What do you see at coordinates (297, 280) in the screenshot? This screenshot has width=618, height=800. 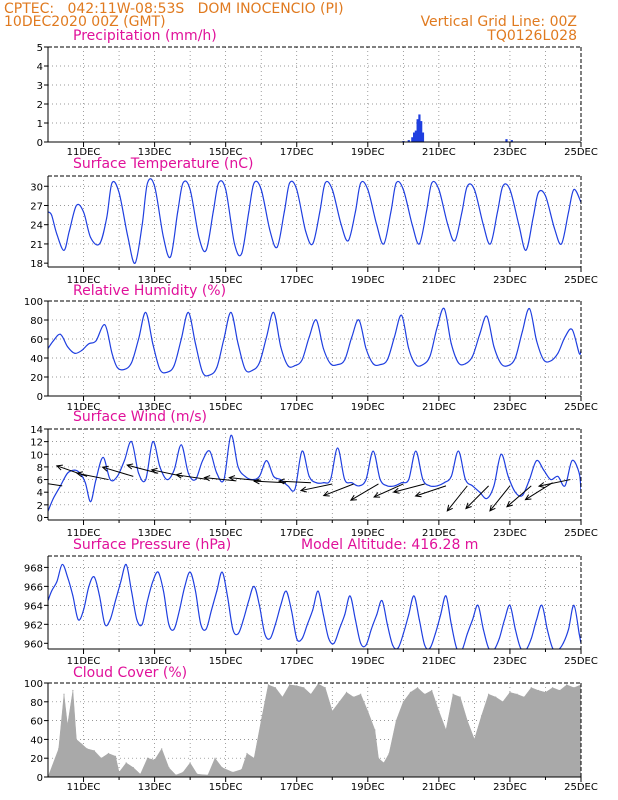 I see `x-tick-label: 17DEC` at bounding box center [297, 280].